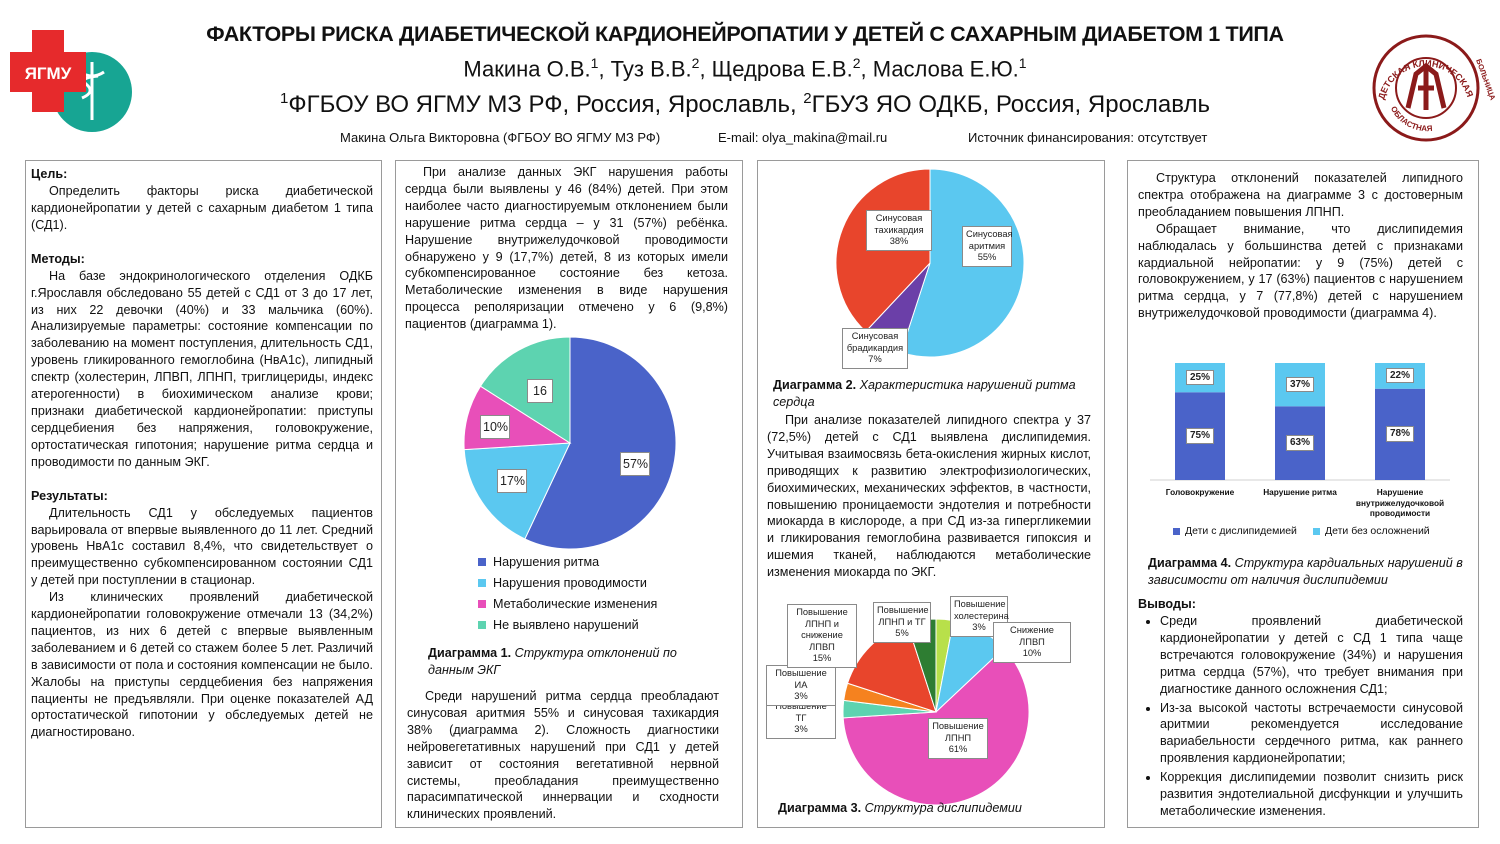 The width and height of the screenshot is (1500, 844). Describe the element at coordinates (1200, 492) in the screenshot. I see `x-tick-label: Головокружение` at that location.